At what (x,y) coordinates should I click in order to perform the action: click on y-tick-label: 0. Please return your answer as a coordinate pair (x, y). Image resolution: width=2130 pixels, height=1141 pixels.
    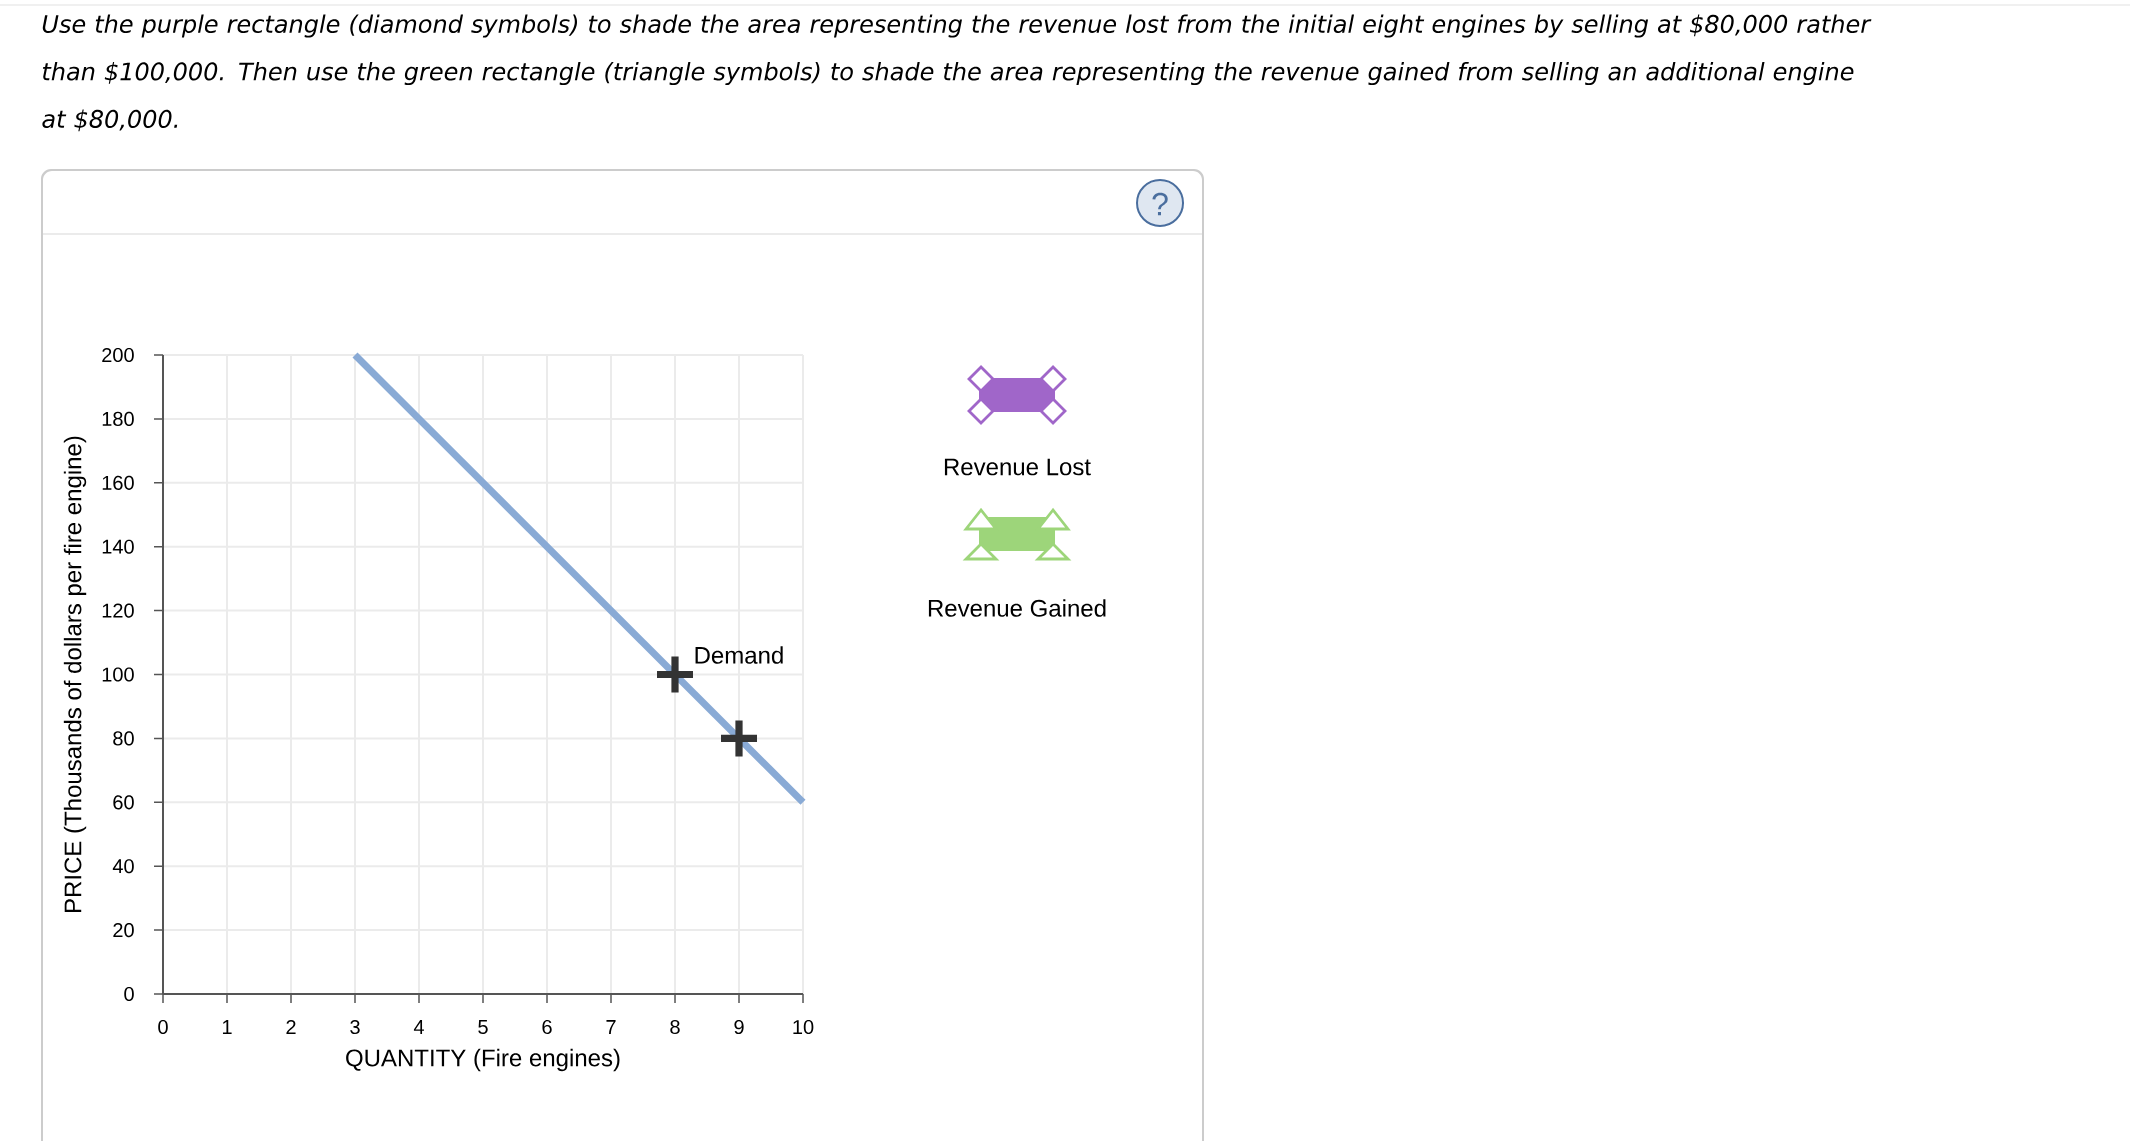
    Looking at the image, I should click on (129, 994).